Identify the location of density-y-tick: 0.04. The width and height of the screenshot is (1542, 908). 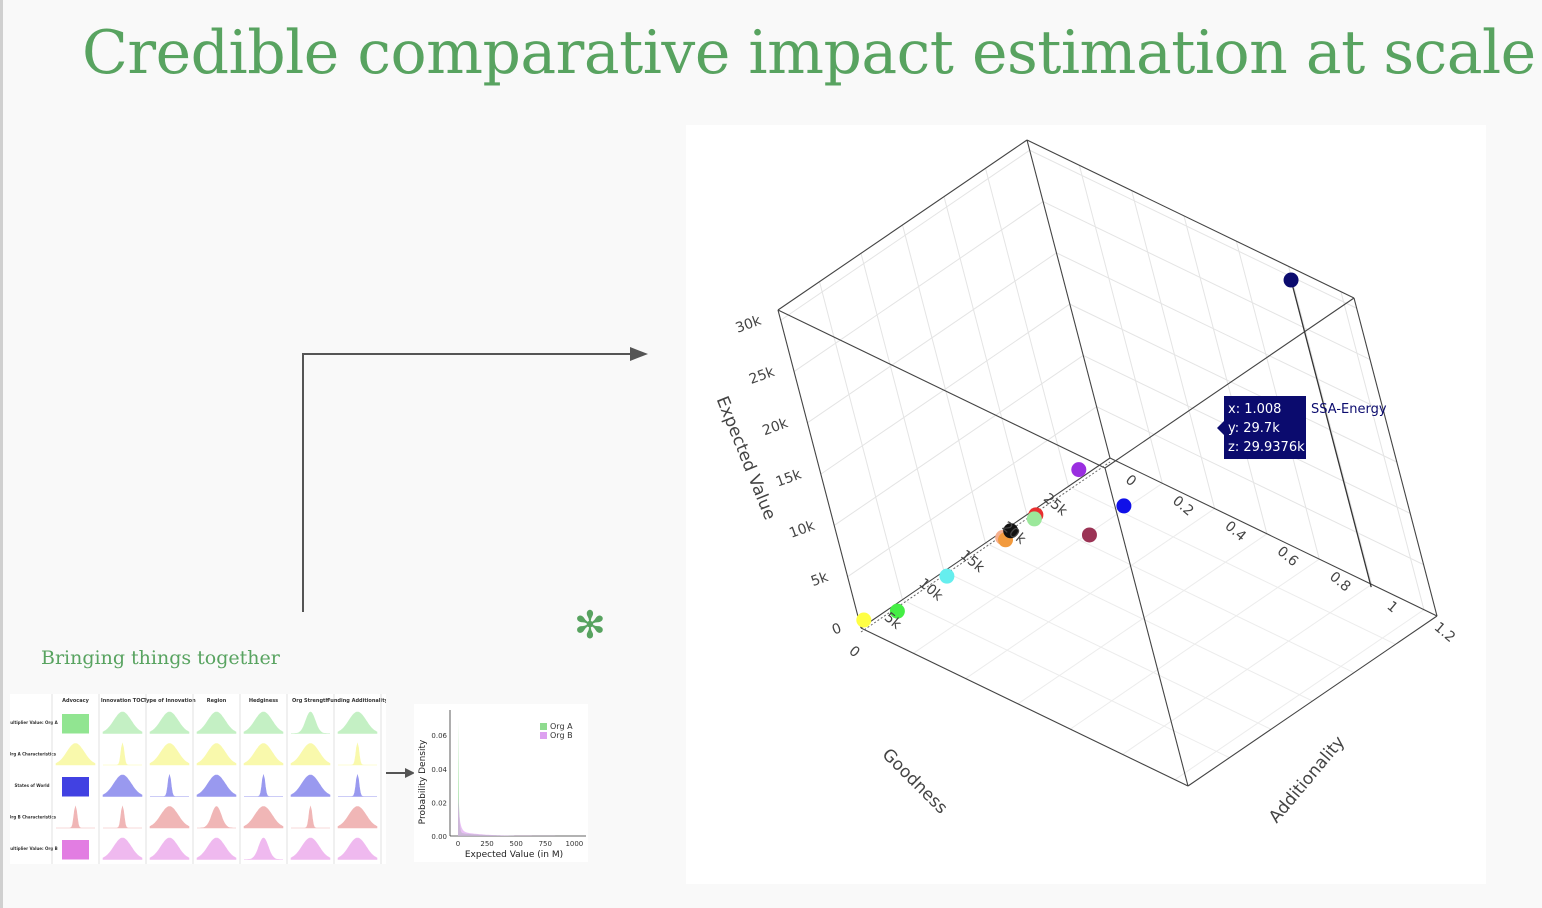
(439, 770).